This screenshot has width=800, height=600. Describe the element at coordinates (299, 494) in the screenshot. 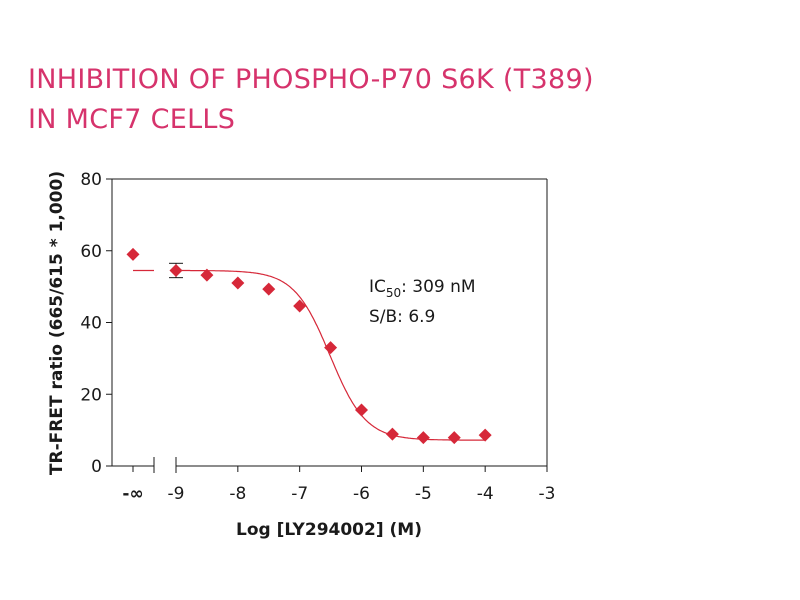

I see `x-tick-label: -7` at that location.